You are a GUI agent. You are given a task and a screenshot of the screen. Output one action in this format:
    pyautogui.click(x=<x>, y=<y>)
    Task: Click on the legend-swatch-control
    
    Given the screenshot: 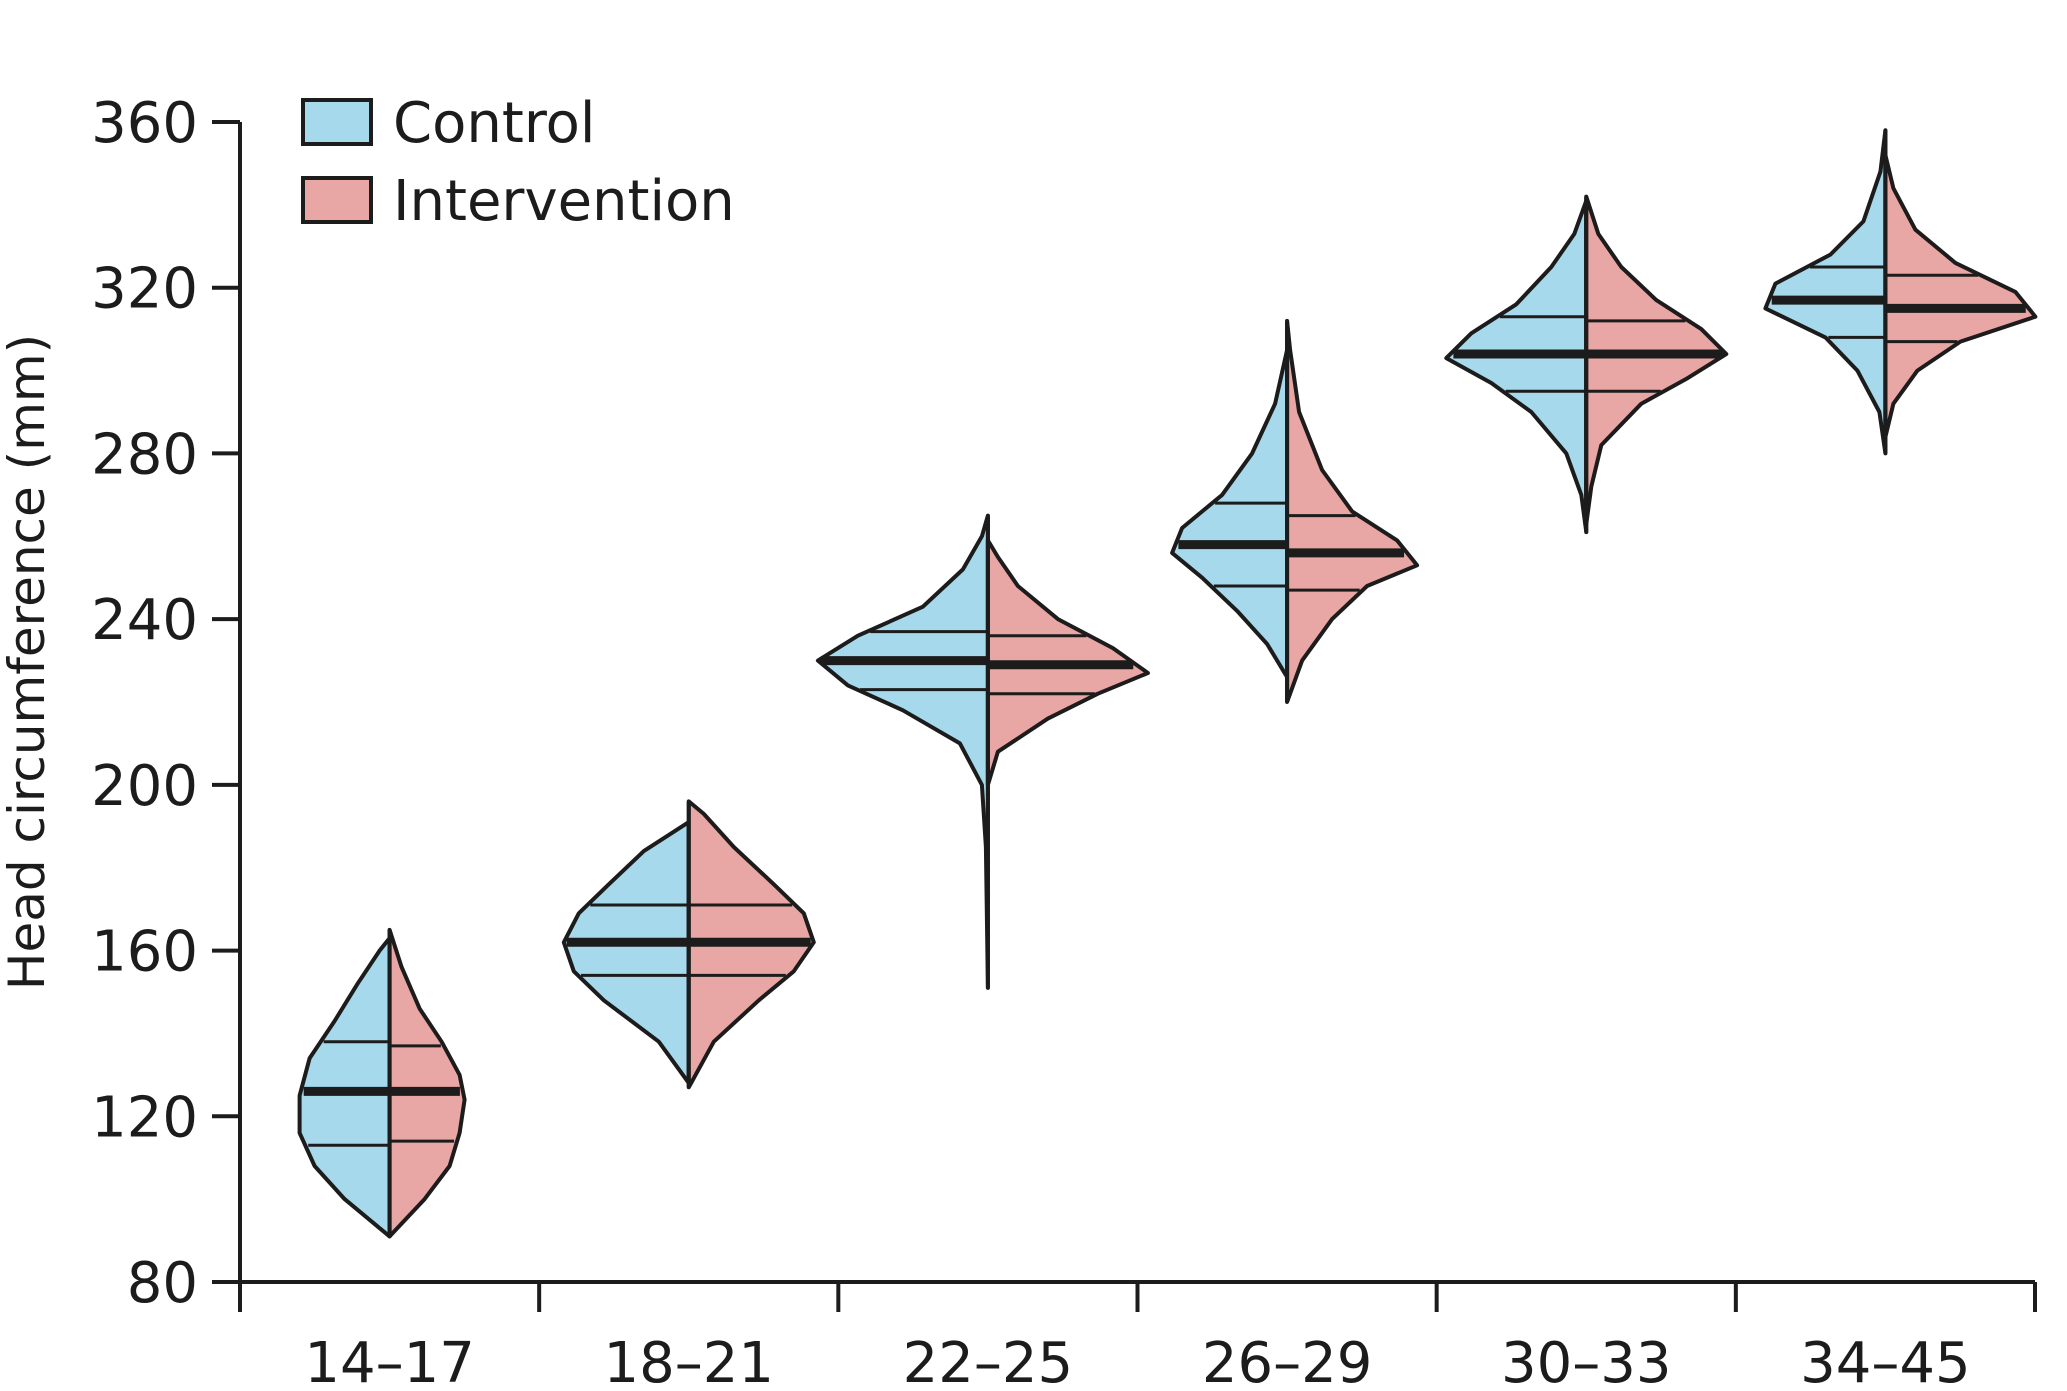 What is the action you would take?
    pyautogui.click(x=337, y=122)
    